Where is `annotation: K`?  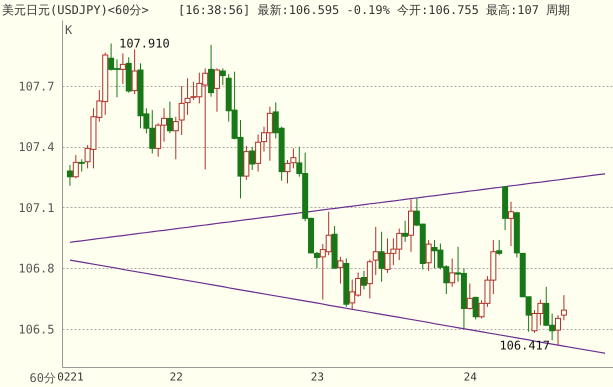 annotation: K is located at coordinates (69, 30).